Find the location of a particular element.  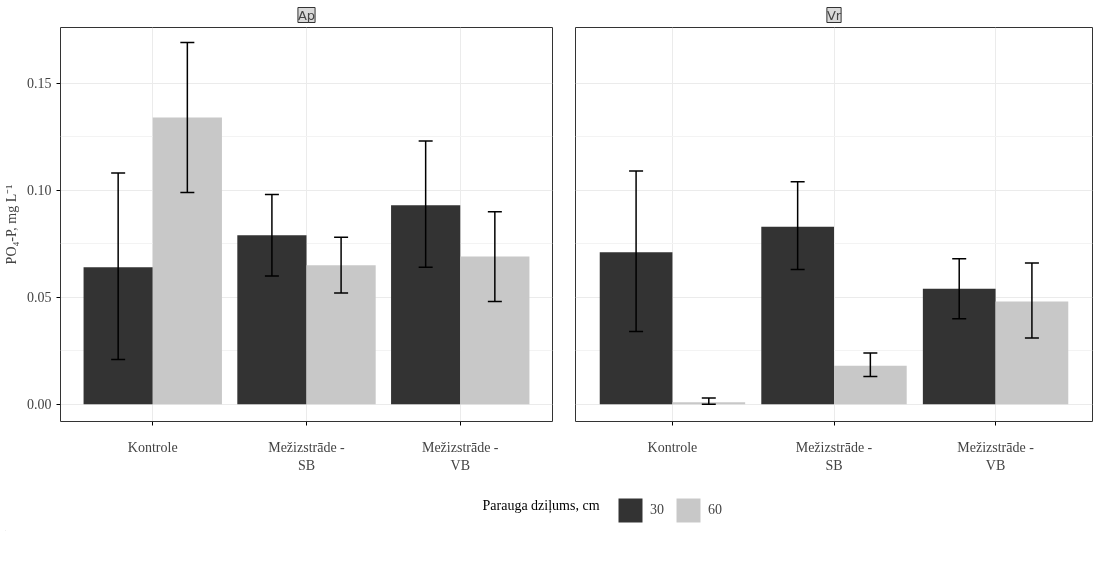

chart-title: Ap is located at coordinates (306, 15).